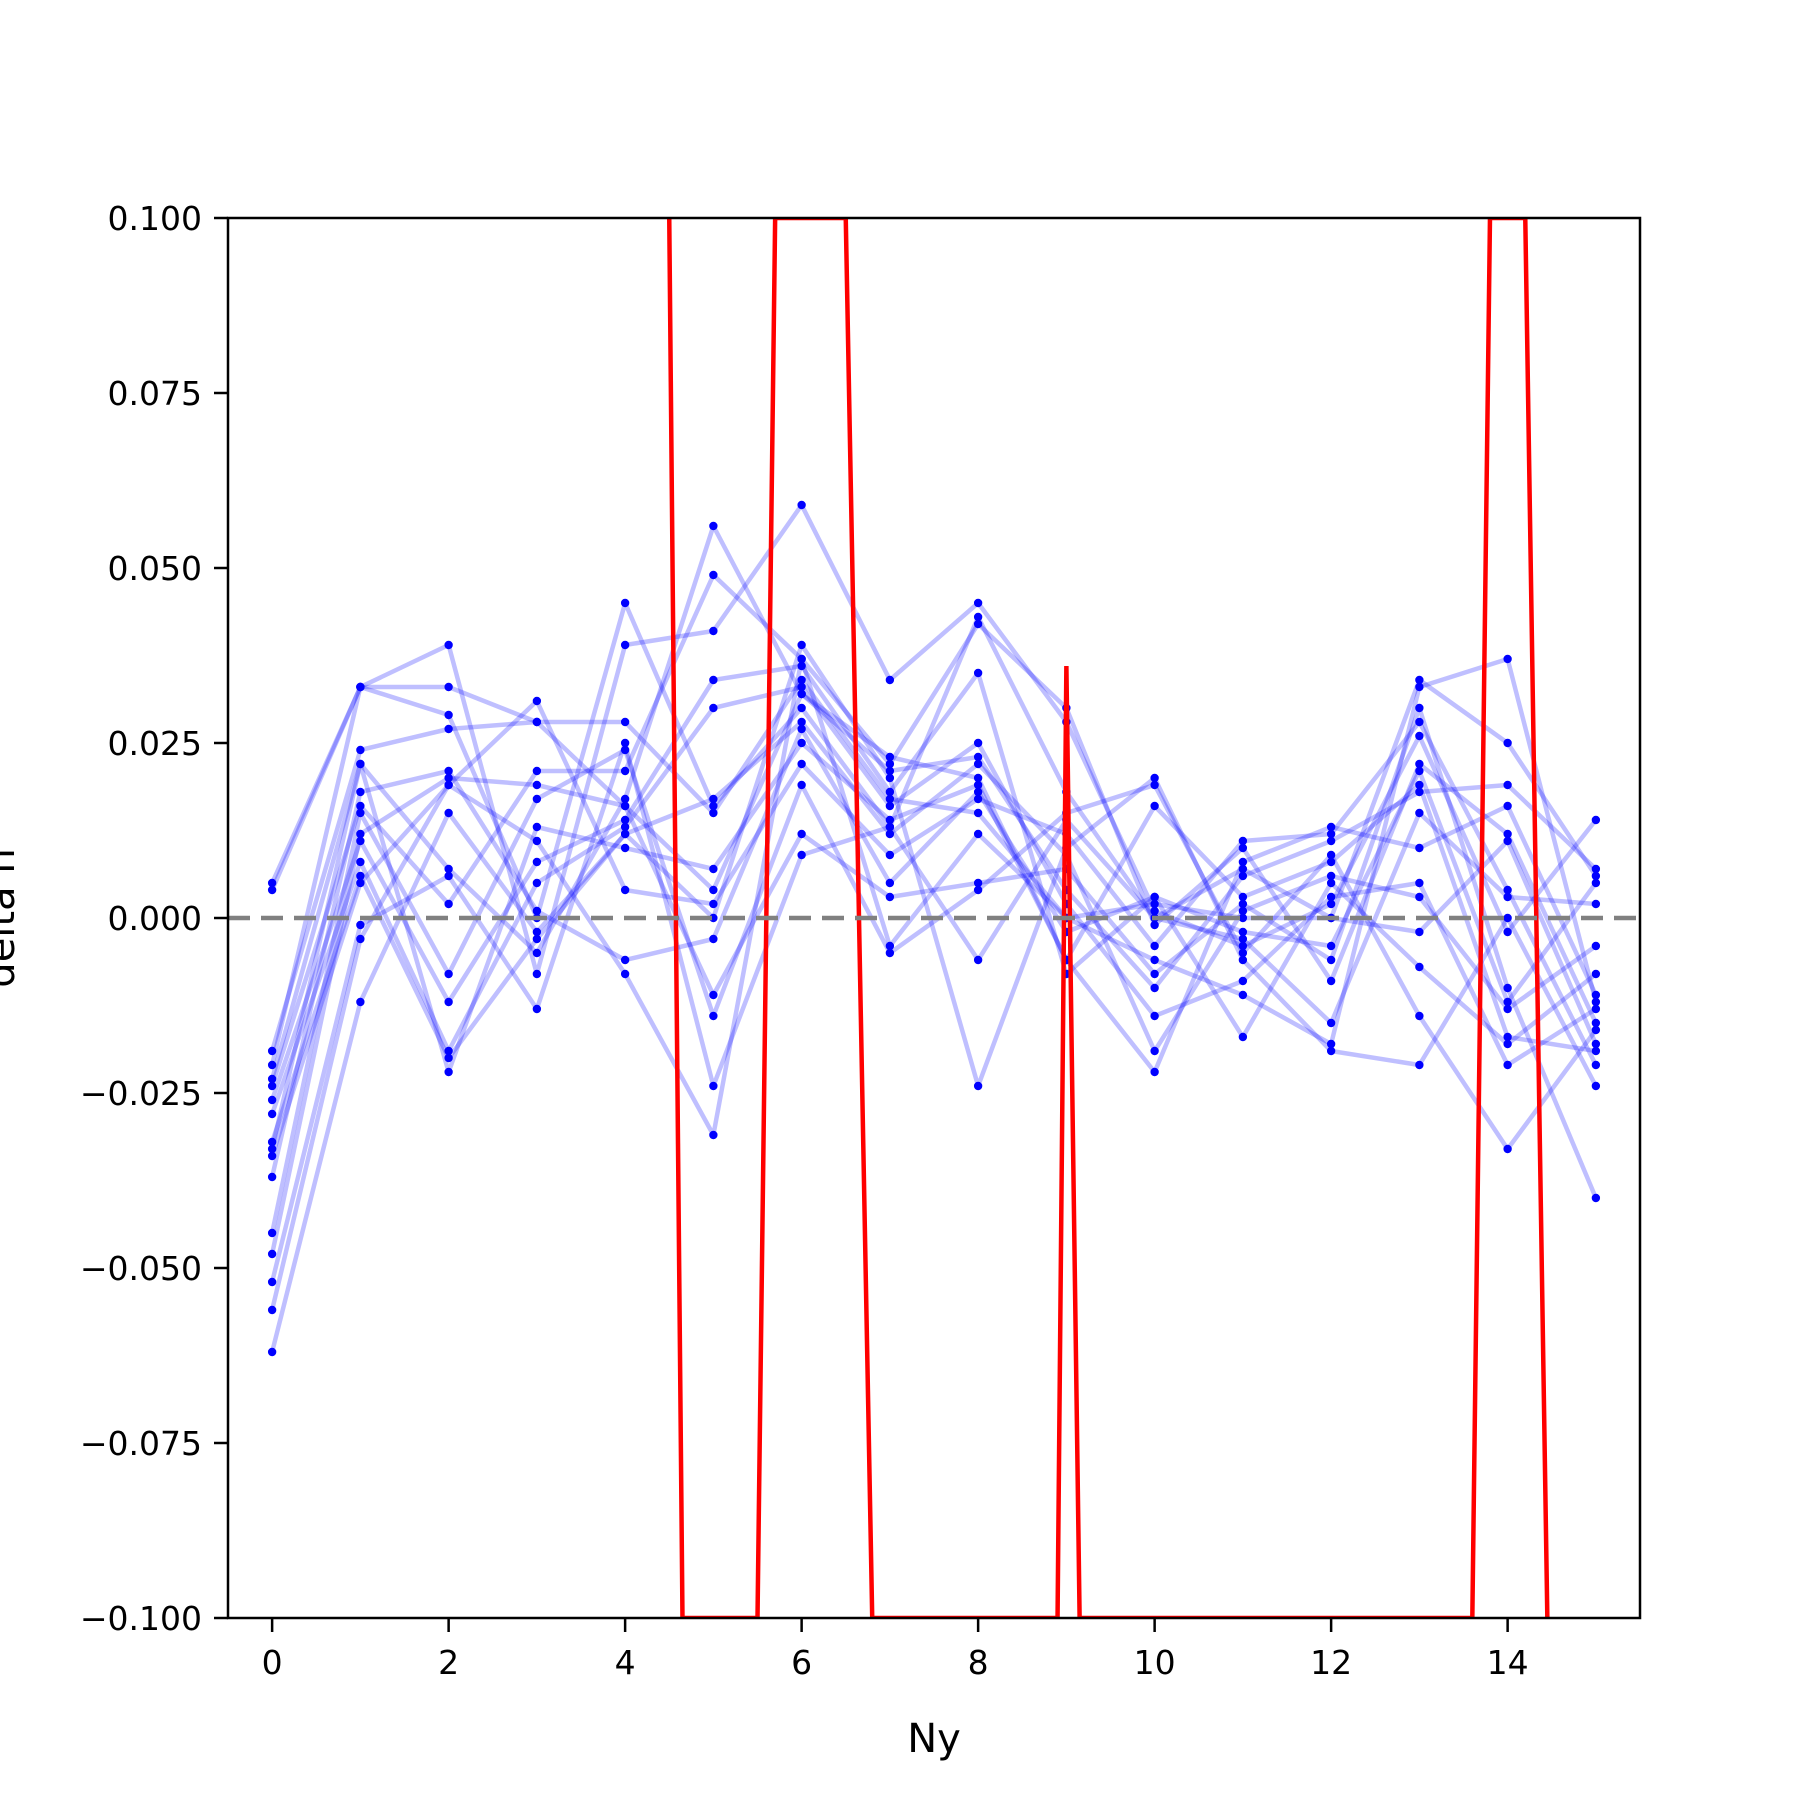 The image size is (1800, 1800). Describe the element at coordinates (1155, 1662) in the screenshot. I see `x-tick-label: 10` at that location.